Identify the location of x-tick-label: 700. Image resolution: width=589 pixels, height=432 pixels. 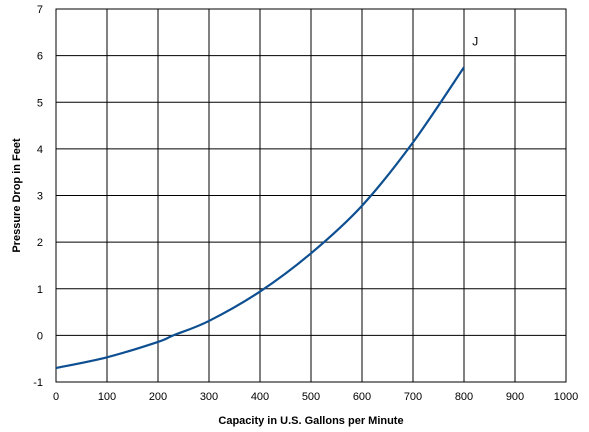
(413, 397).